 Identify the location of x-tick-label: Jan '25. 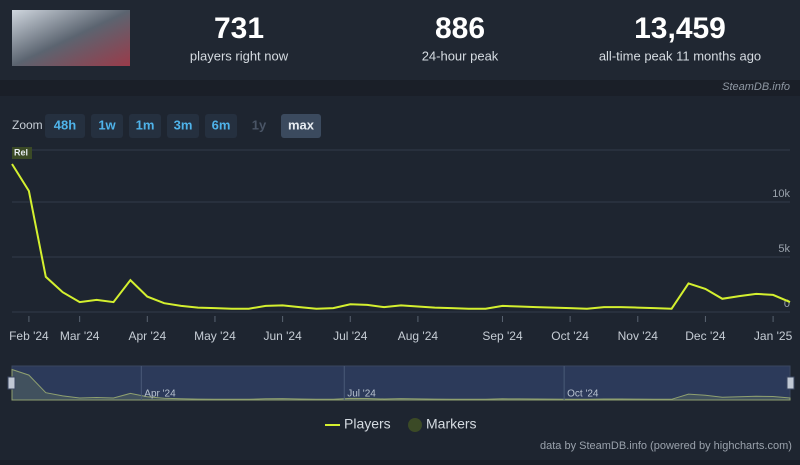
(773, 336).